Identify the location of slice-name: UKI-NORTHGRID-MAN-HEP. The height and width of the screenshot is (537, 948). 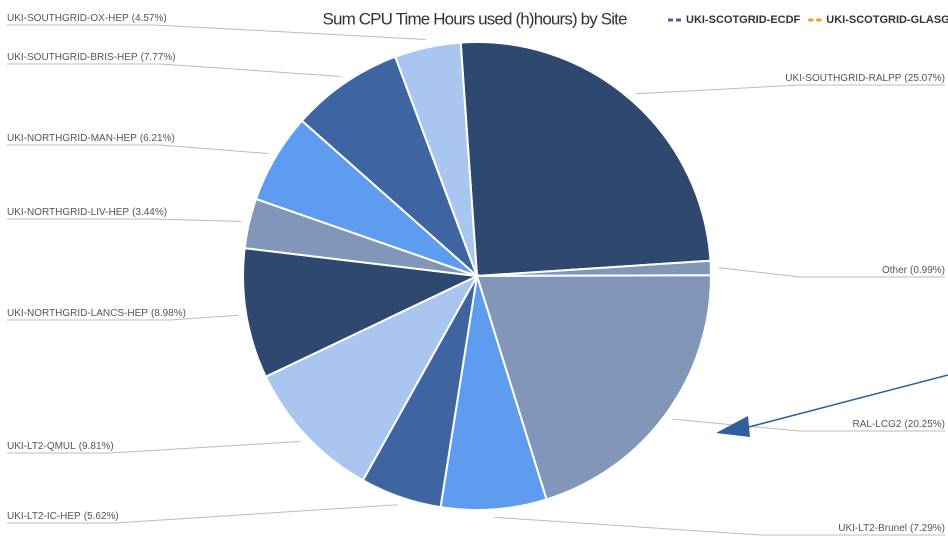
(72, 138).